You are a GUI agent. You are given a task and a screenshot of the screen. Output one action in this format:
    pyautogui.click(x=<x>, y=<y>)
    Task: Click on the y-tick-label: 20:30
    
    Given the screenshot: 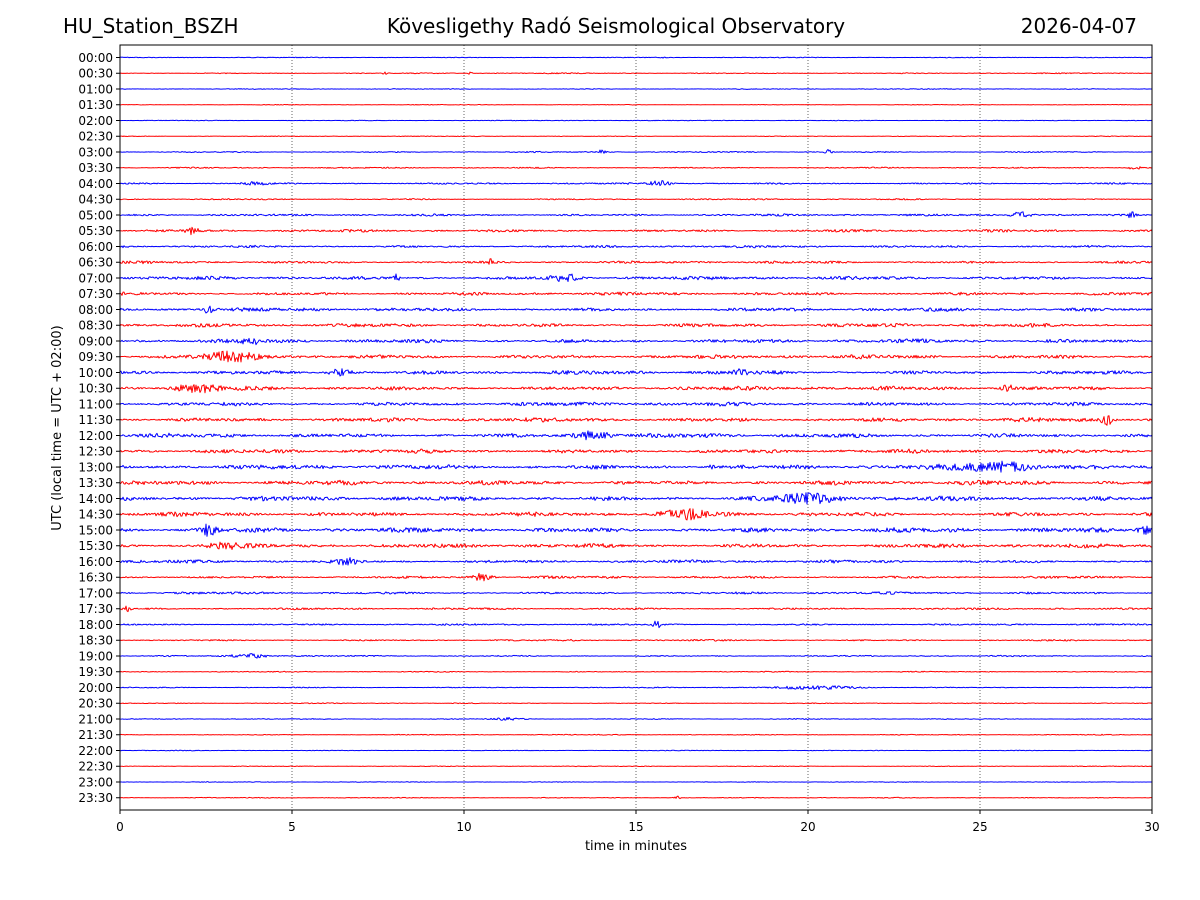 What is the action you would take?
    pyautogui.click(x=95, y=704)
    